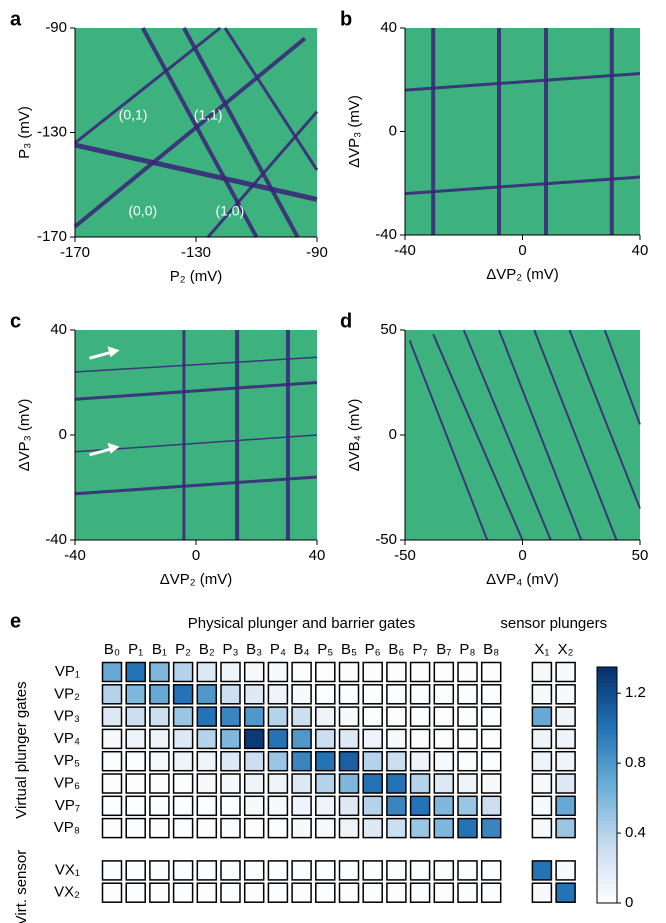  Describe the element at coordinates (112, 649) in the screenshot. I see `column-label: B₀` at that location.